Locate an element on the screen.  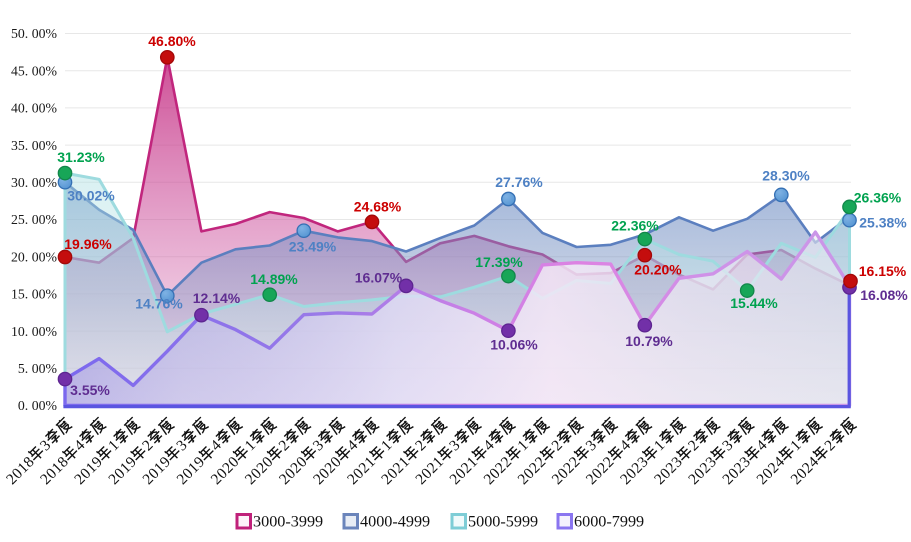
svg-text: 16.08% is located at coordinates (884, 295).